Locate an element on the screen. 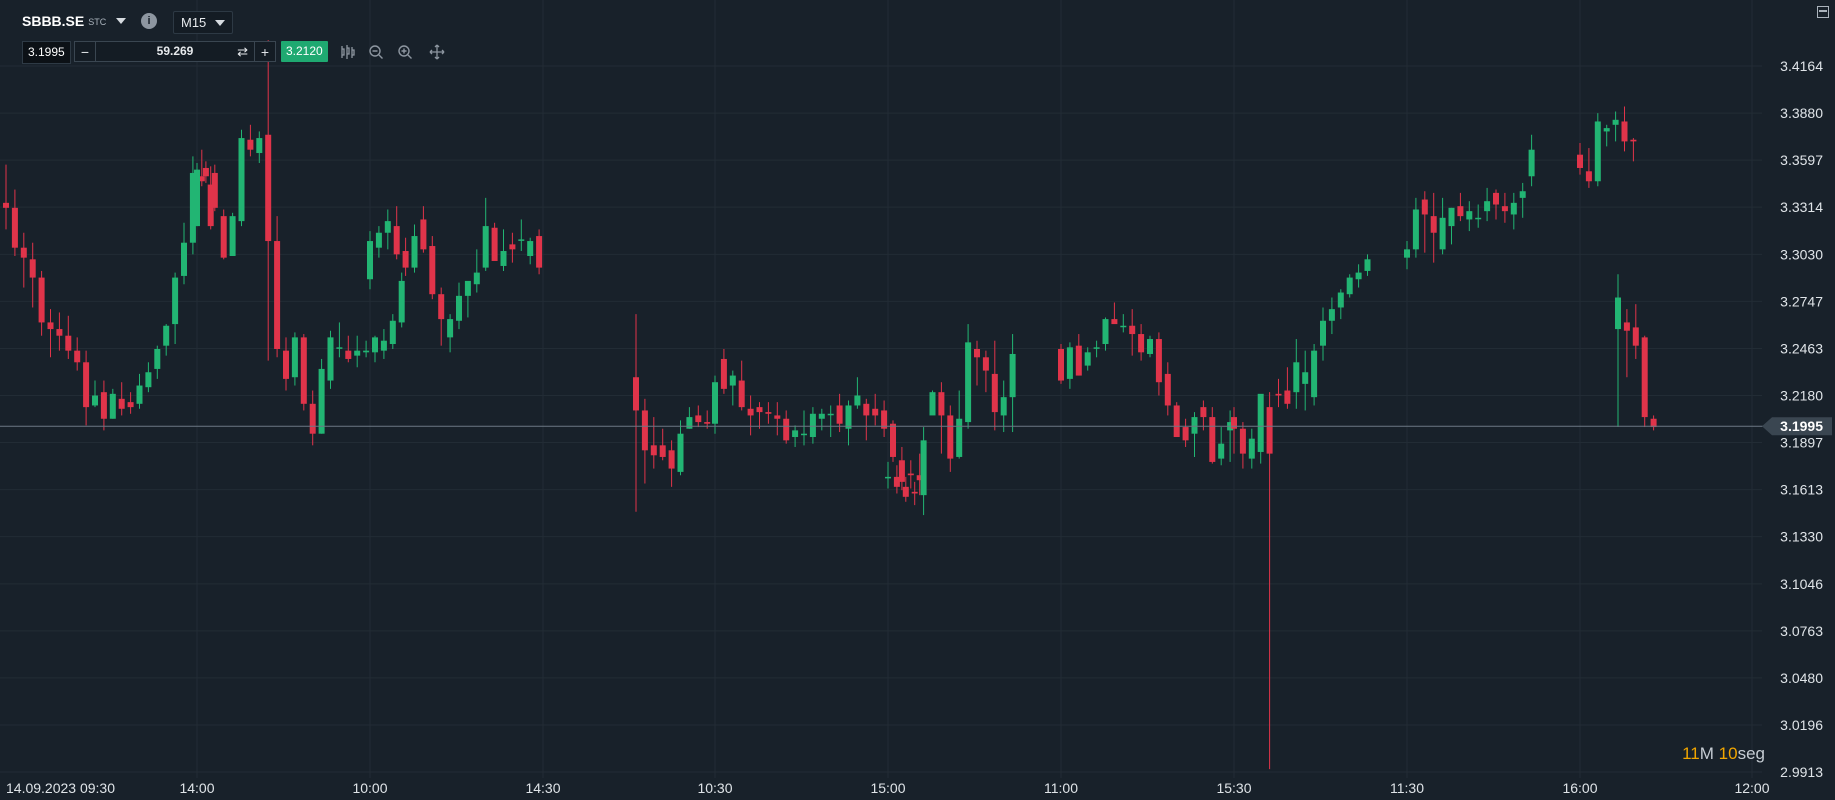  x-tick-label: 14.09.2023 09:30 is located at coordinates (60, 788).